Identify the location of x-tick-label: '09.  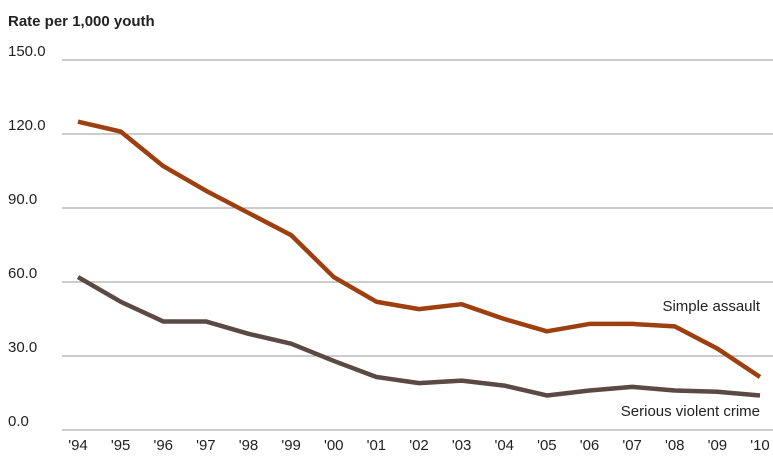
(718, 445).